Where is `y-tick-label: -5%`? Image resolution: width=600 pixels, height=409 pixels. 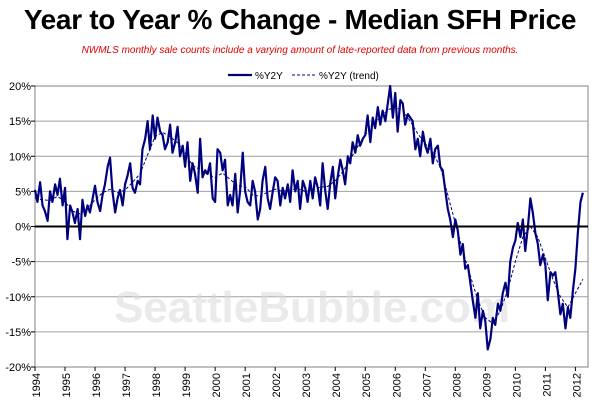
y-tick-label: -5% is located at coordinates (21, 263).